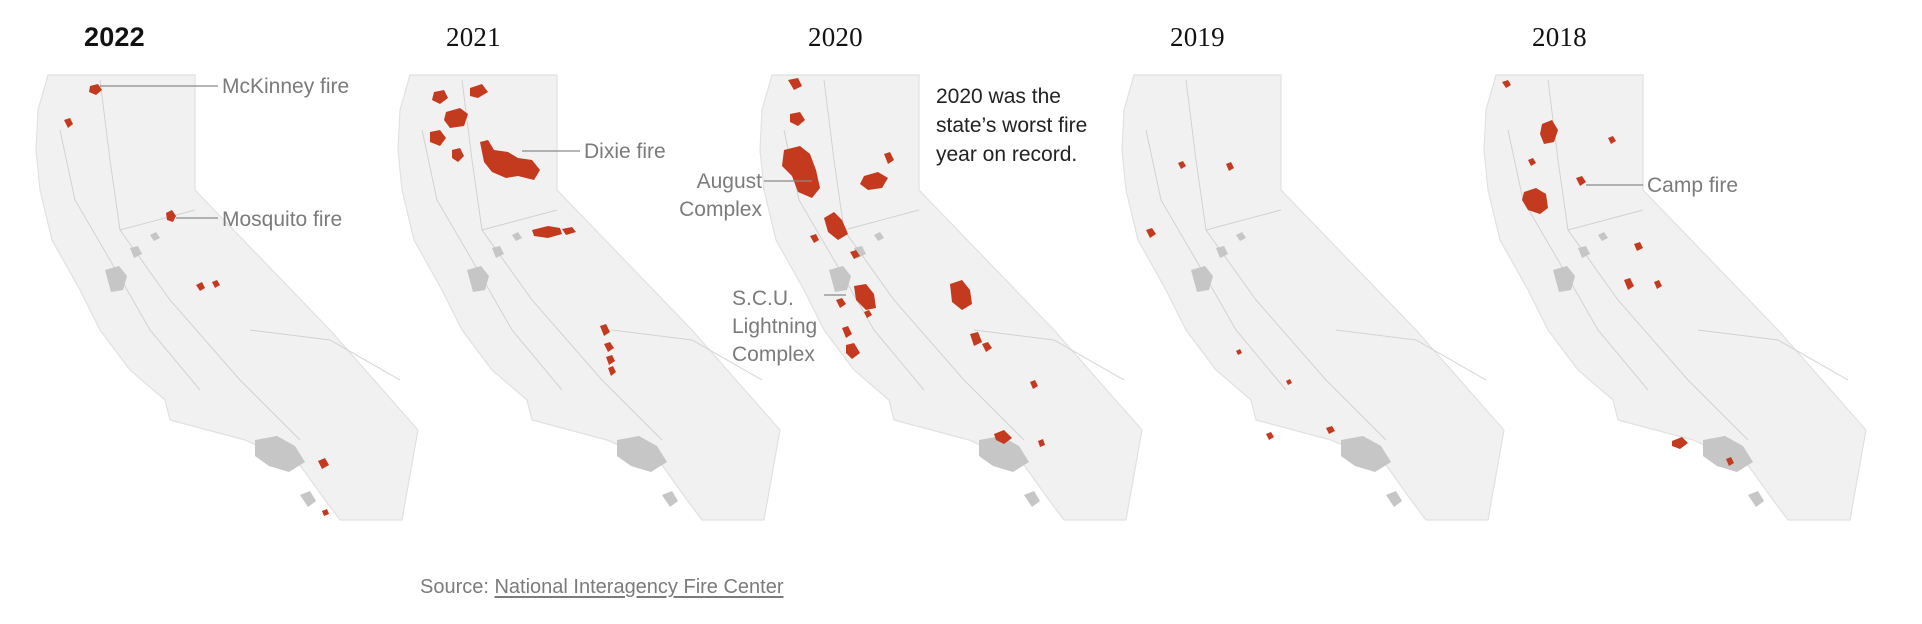  I want to click on source-credit: Source: National Interagency Fire Center, so click(602, 587).